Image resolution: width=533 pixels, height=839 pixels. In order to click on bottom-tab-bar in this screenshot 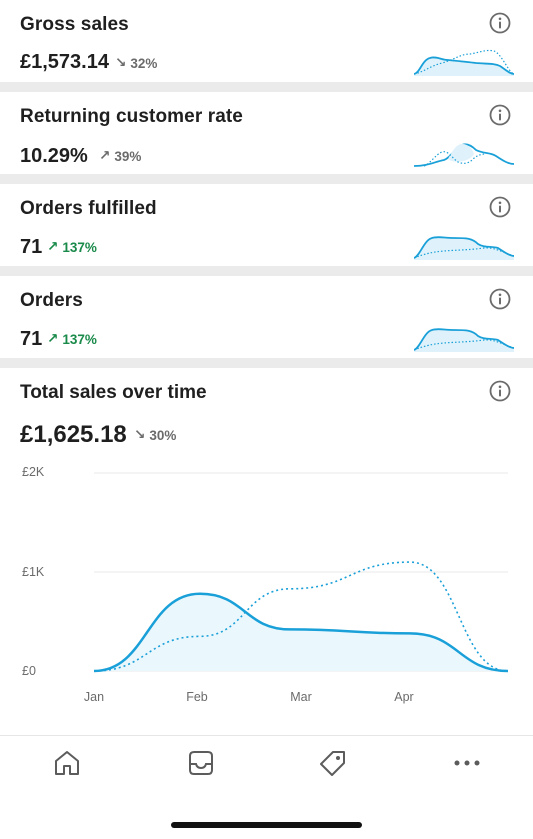, I will do `click(266, 787)`.